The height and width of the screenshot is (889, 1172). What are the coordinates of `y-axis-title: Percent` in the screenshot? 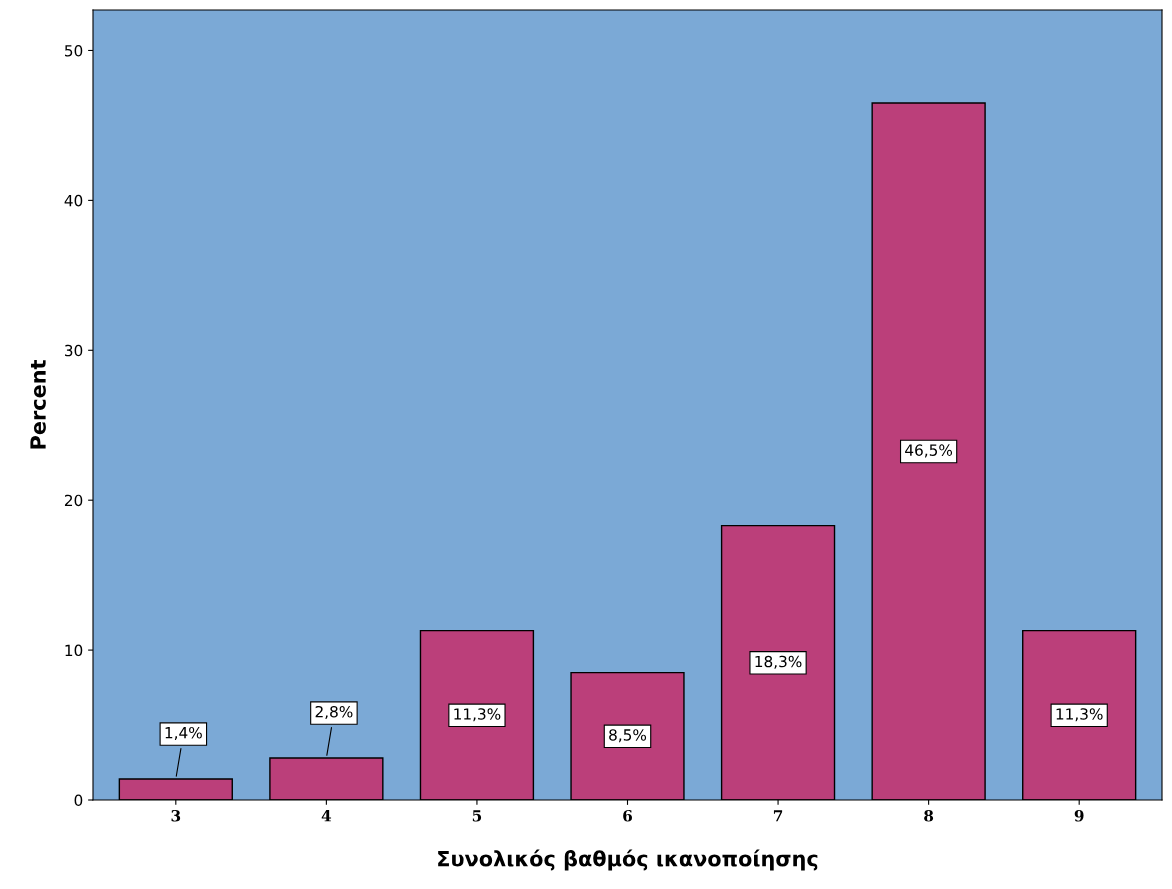 It's located at (38, 404).